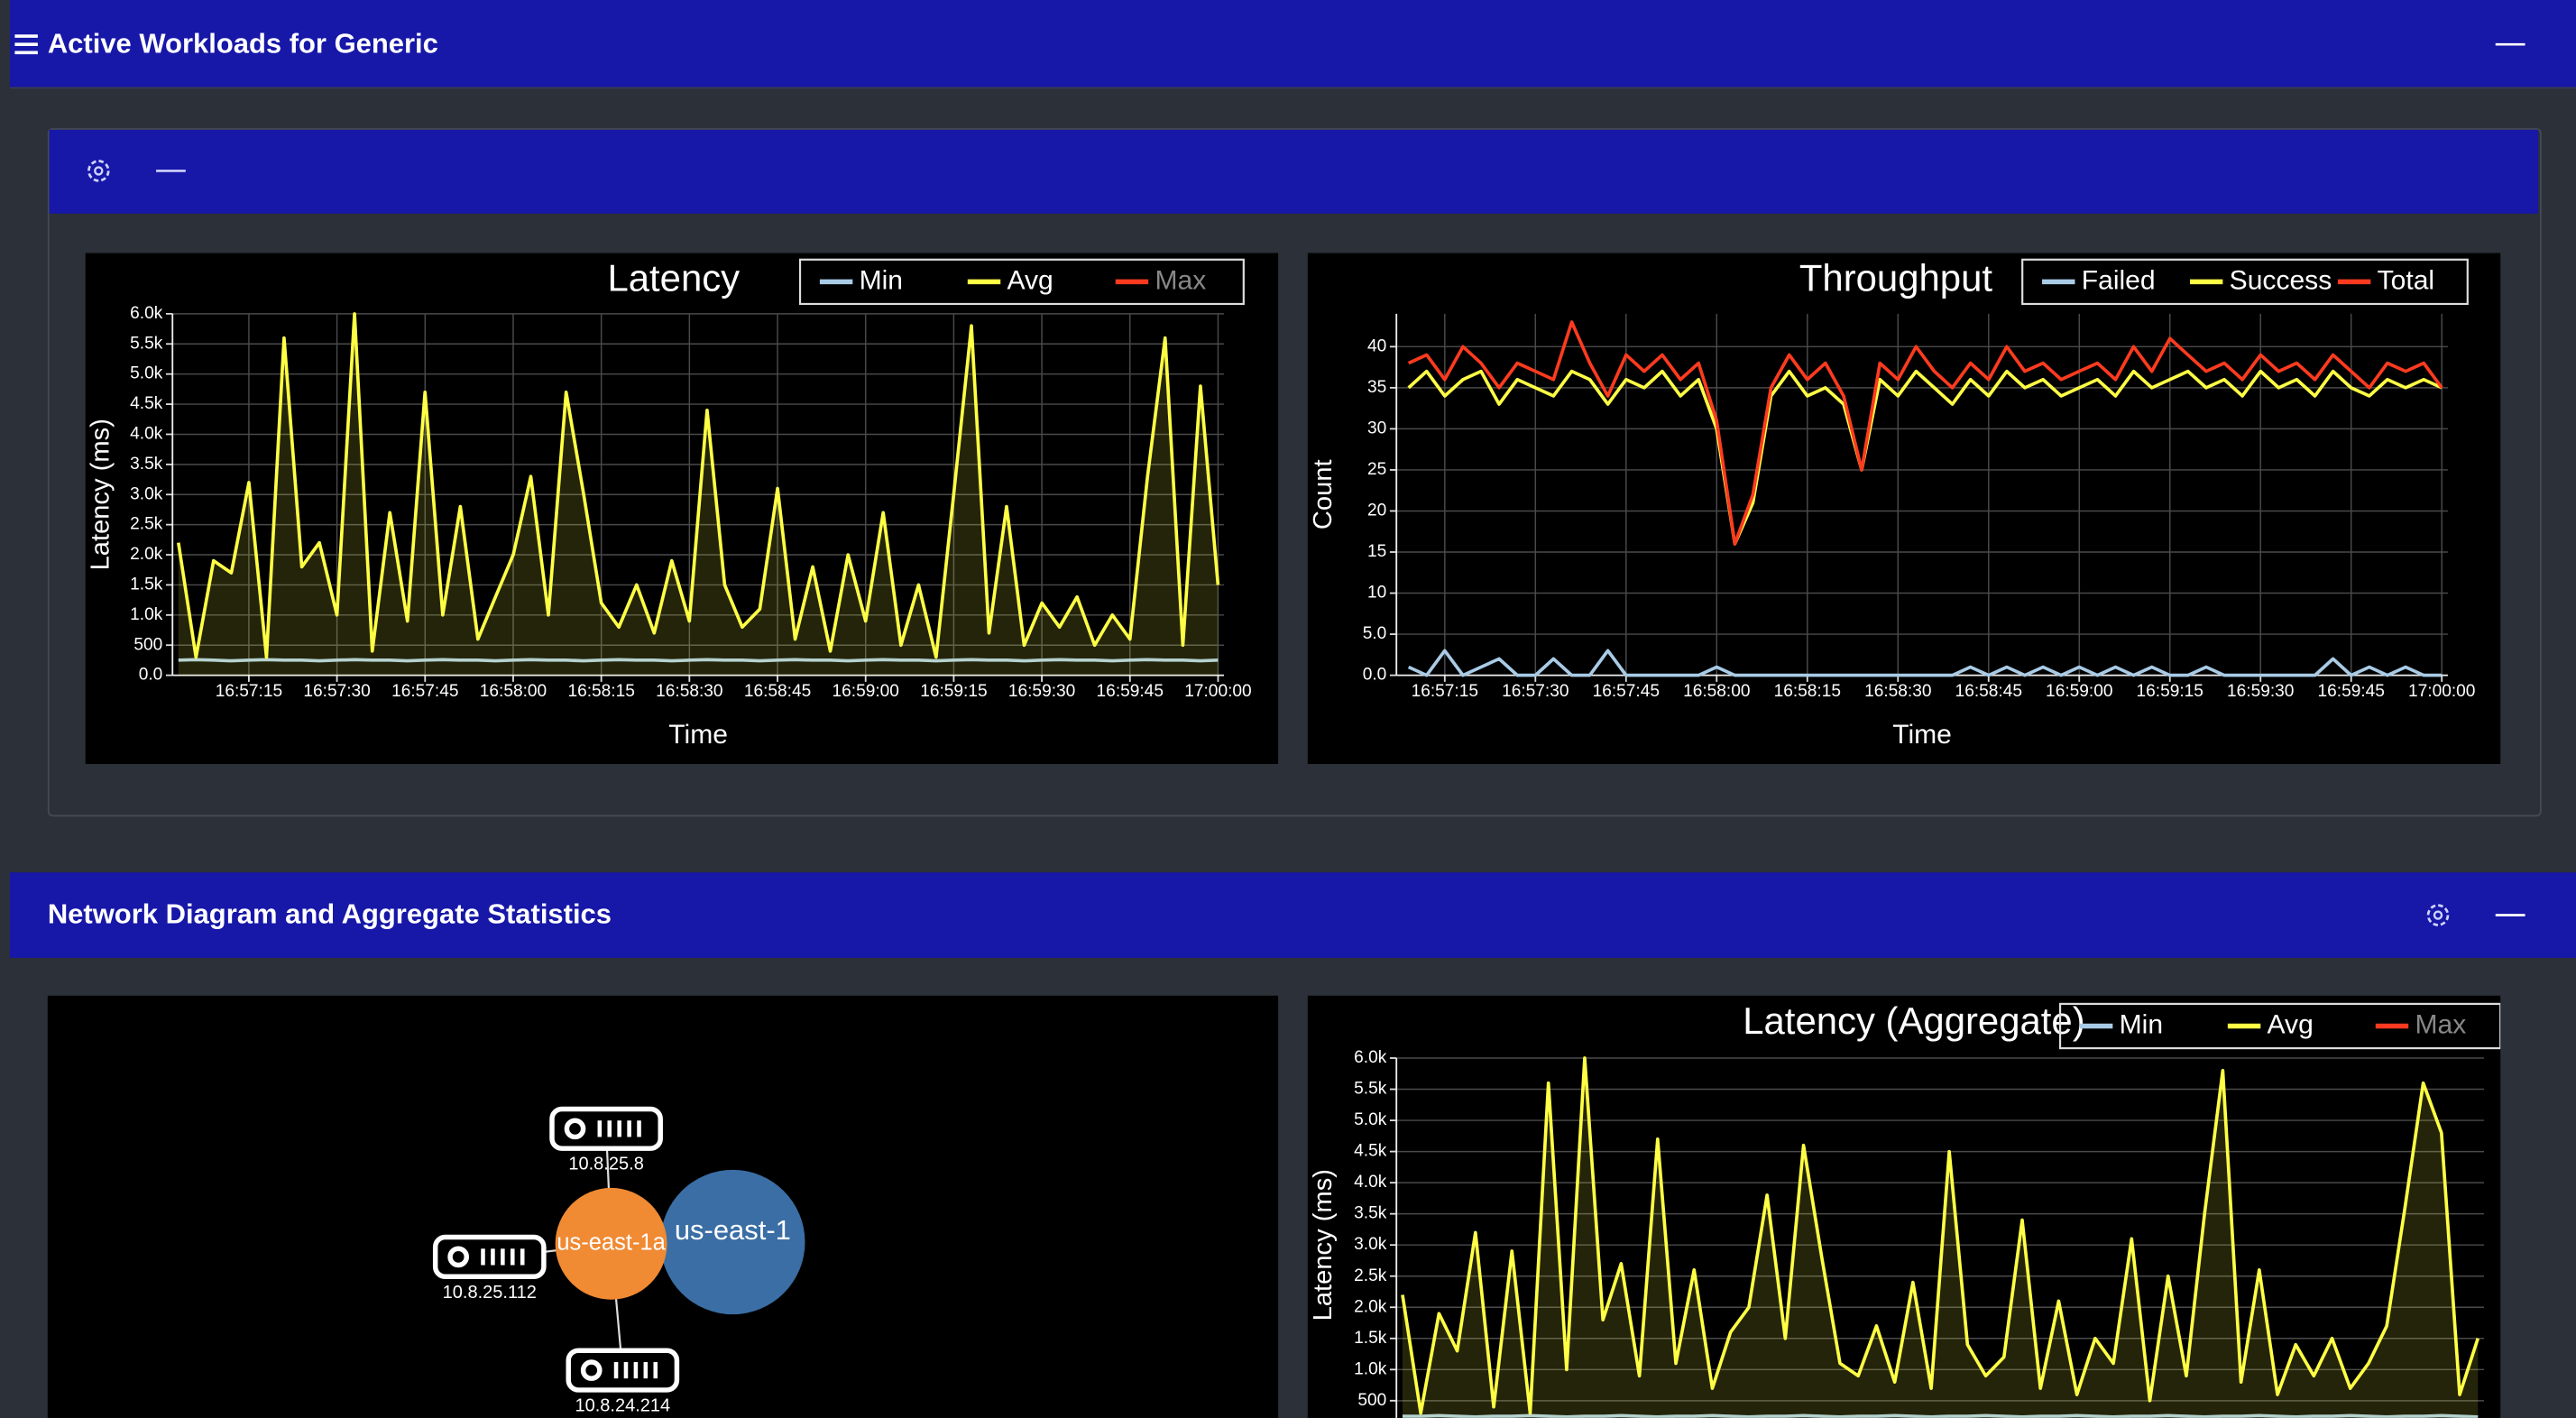 The height and width of the screenshot is (1418, 2576). Describe the element at coordinates (1376, 428) in the screenshot. I see `y-tick-label: 30` at that location.